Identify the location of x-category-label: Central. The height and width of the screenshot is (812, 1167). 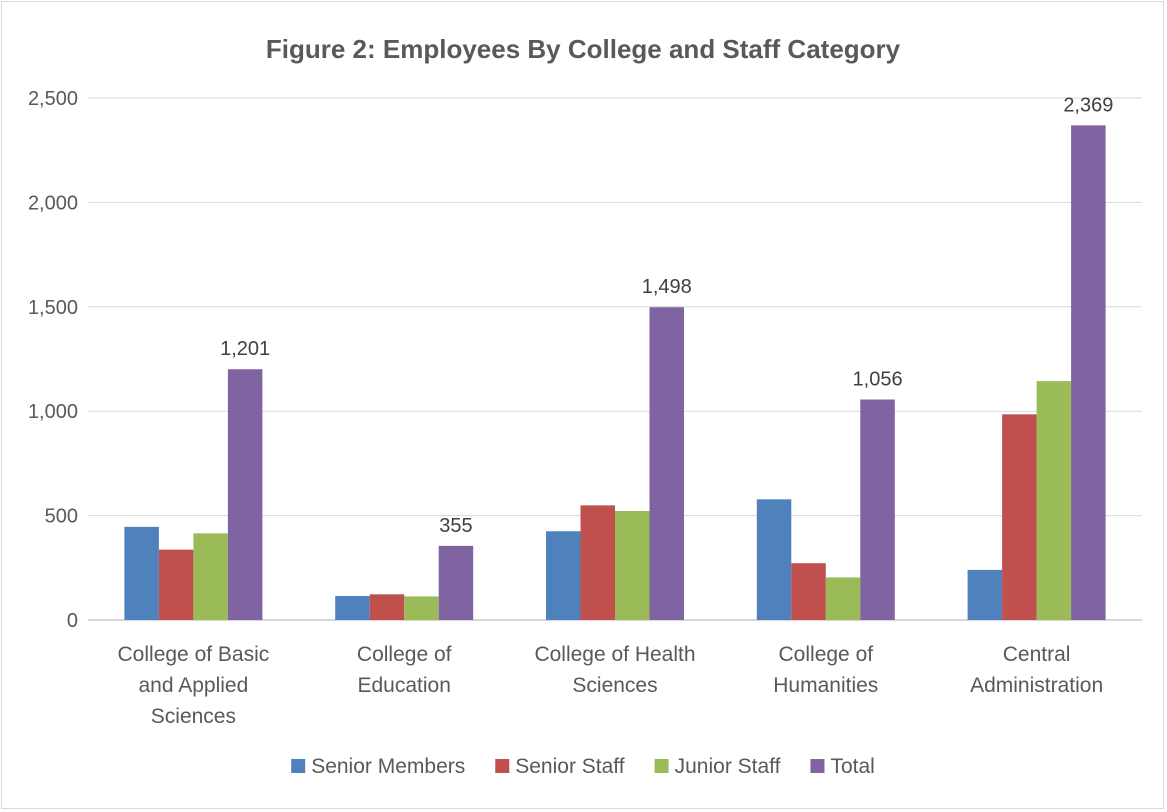
(1037, 654).